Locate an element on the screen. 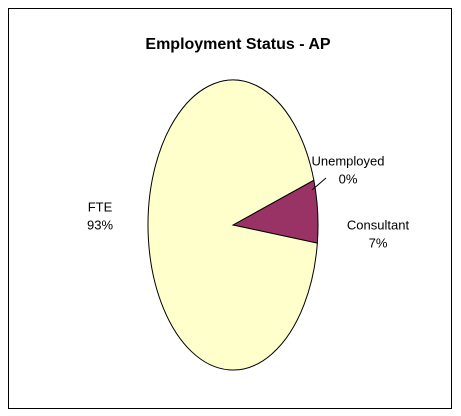 The height and width of the screenshot is (416, 461). slice-label-value: 7% is located at coordinates (378, 242).